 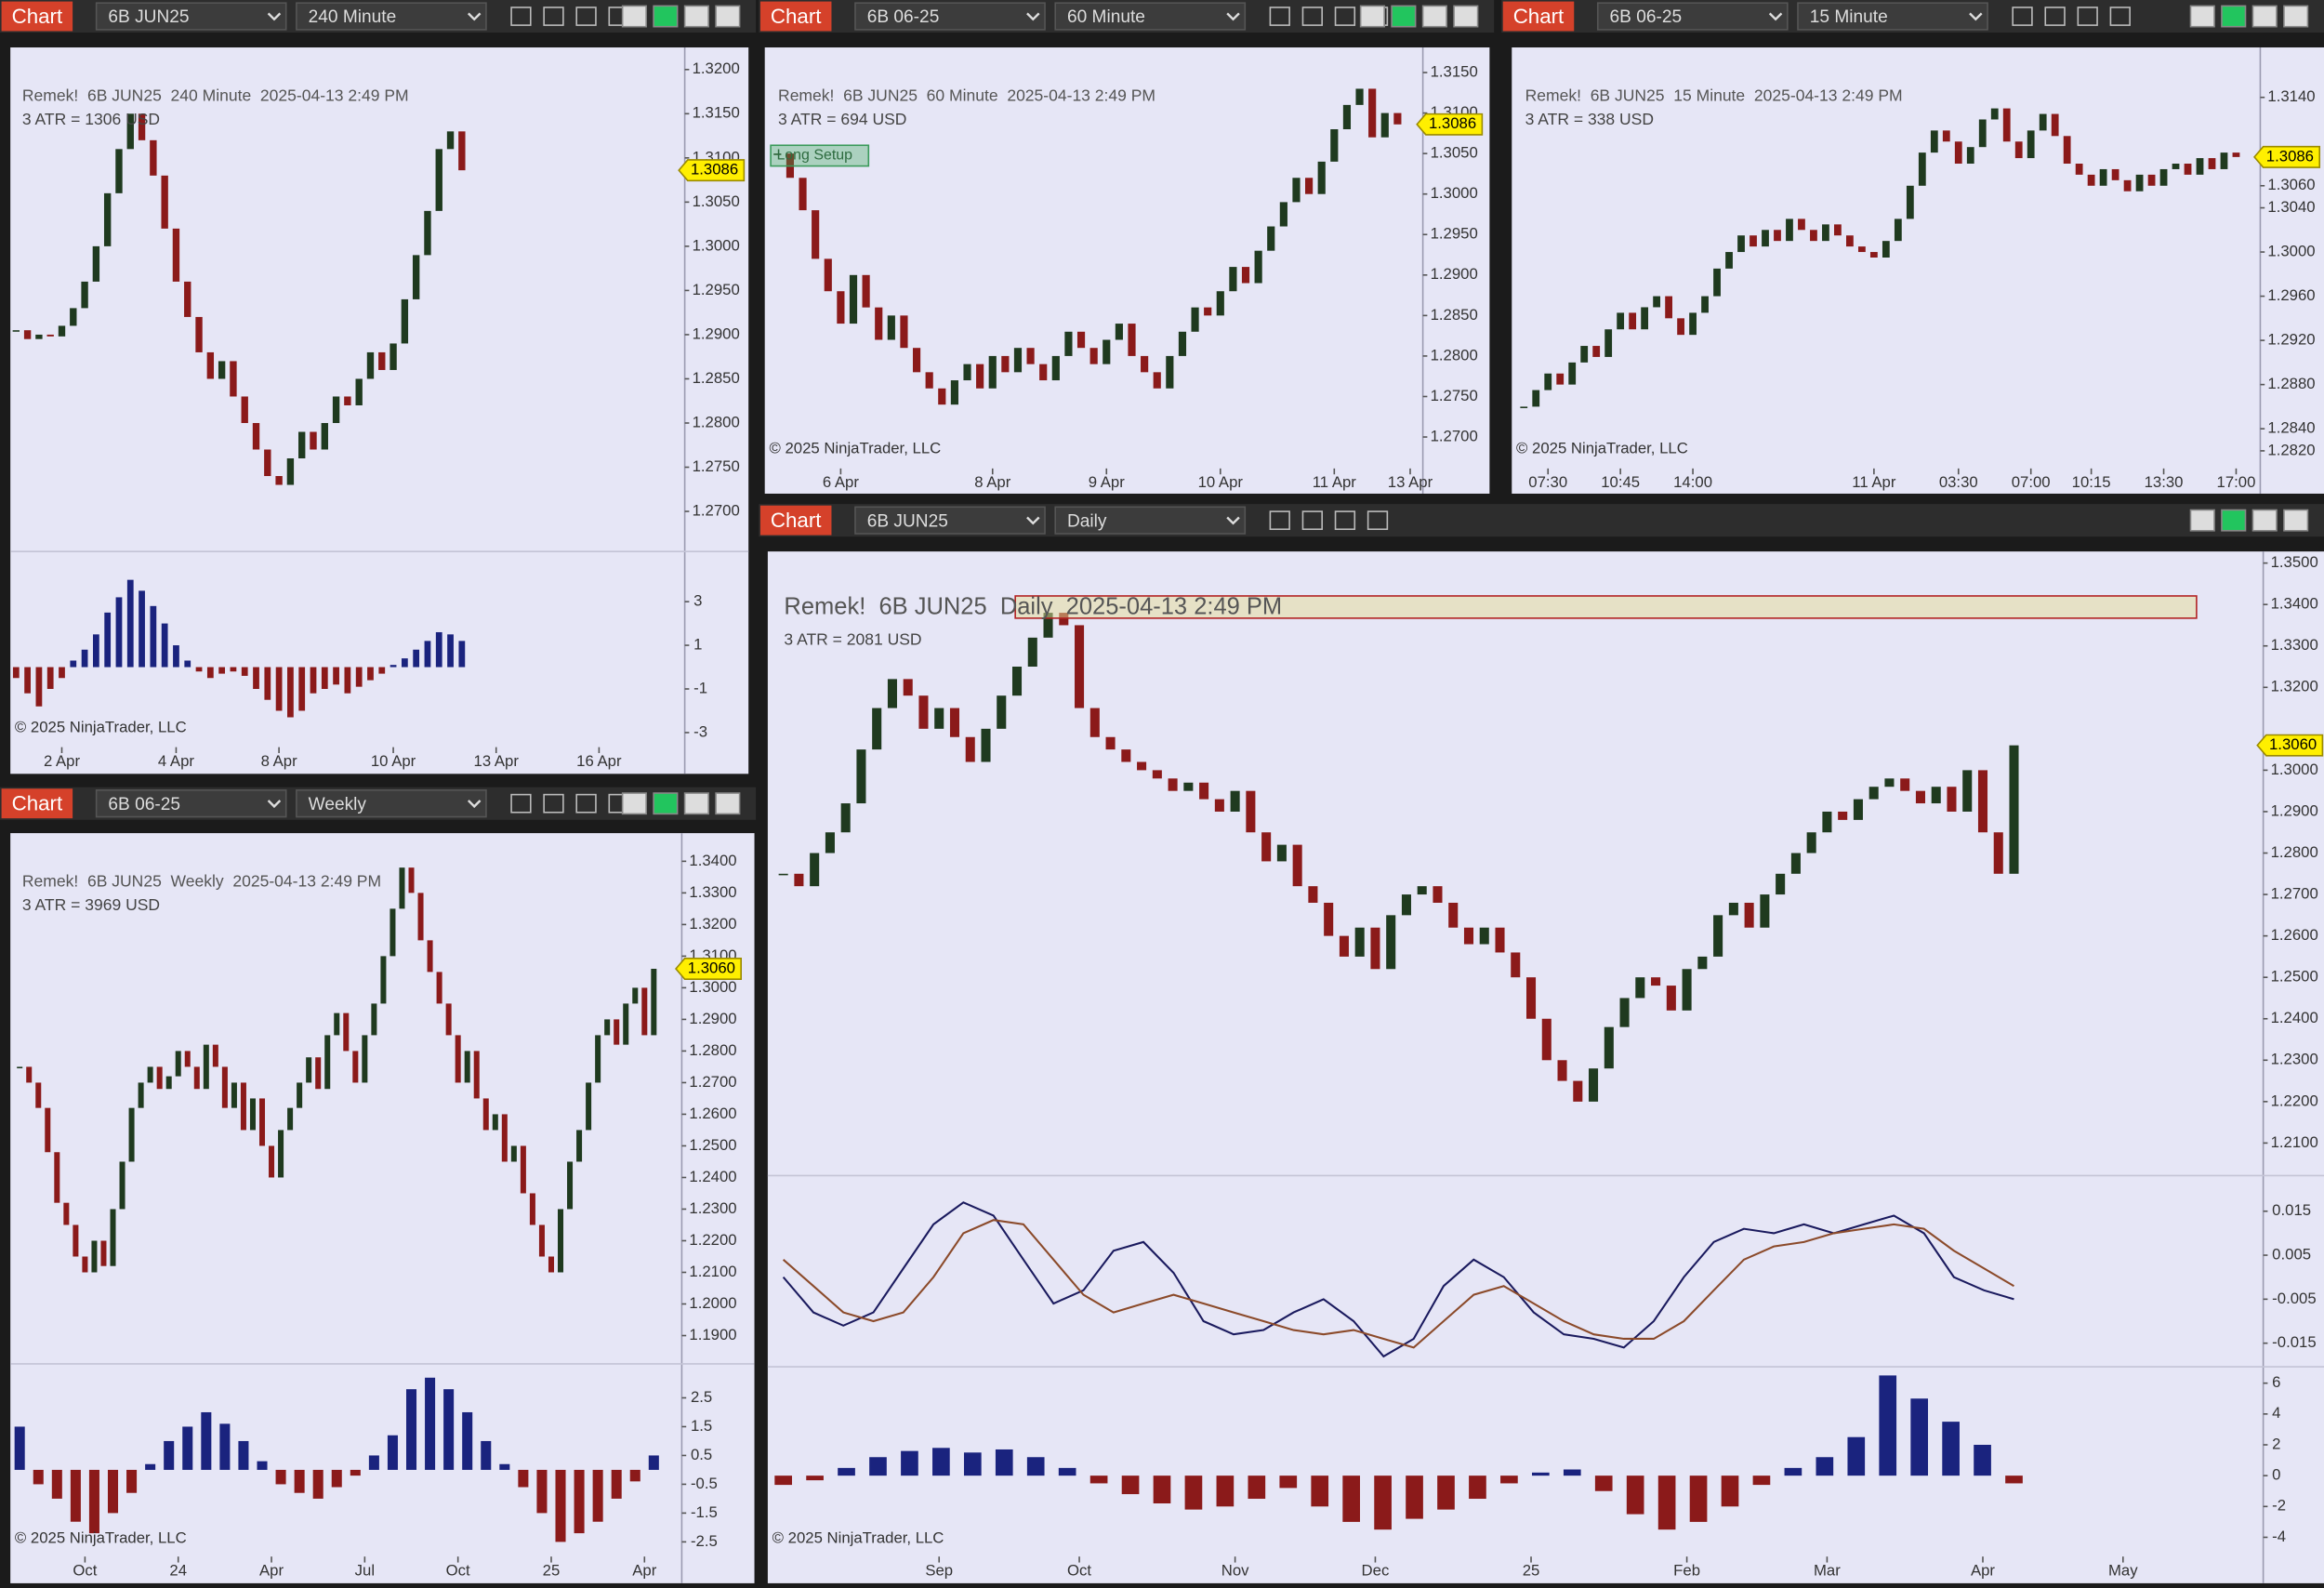 What do you see at coordinates (353, 17) in the screenshot?
I see `period-label: 240 Minute` at bounding box center [353, 17].